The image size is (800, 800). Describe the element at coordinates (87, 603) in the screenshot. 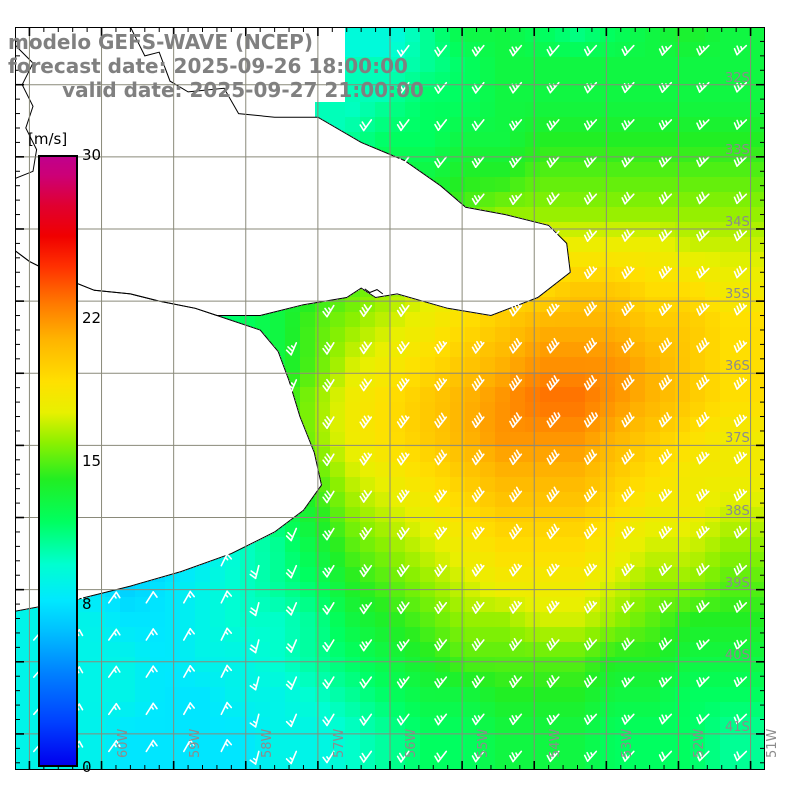

I see `colorbar-tick-label: 8` at that location.